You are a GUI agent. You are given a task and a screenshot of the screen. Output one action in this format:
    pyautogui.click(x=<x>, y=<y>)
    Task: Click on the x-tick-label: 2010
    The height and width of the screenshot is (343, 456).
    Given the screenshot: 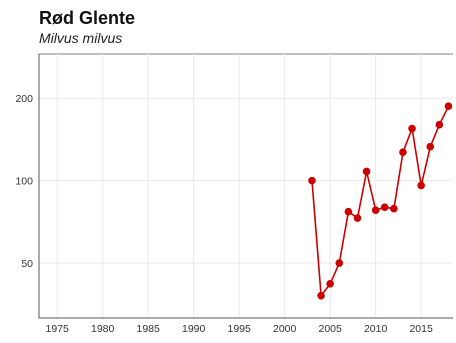 What is the action you would take?
    pyautogui.click(x=376, y=329)
    